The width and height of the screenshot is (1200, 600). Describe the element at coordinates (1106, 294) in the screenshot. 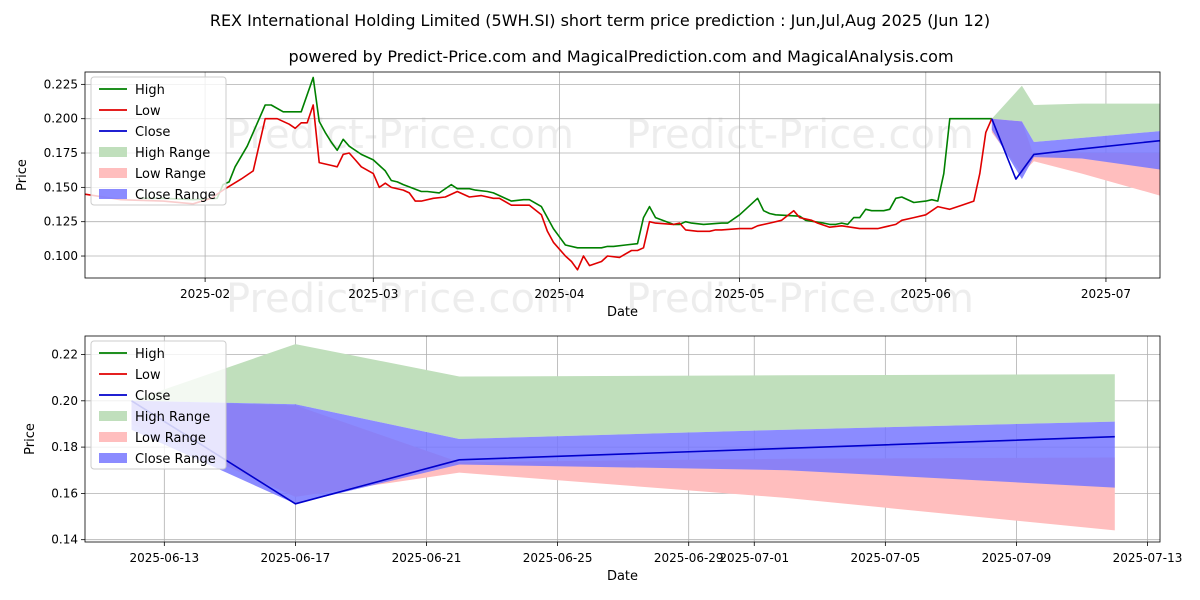

I see `x-tick-label: 2025-07` at that location.